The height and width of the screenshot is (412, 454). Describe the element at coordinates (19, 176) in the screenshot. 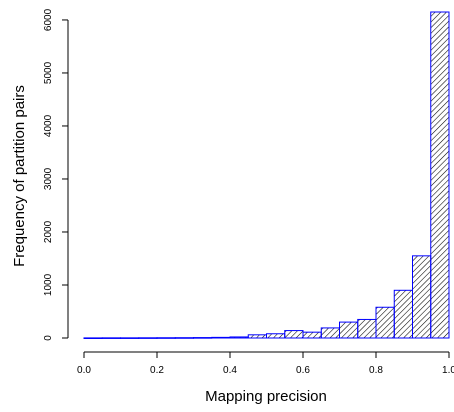

I see `y-axis-title: Frequency of partition pairs` at that location.